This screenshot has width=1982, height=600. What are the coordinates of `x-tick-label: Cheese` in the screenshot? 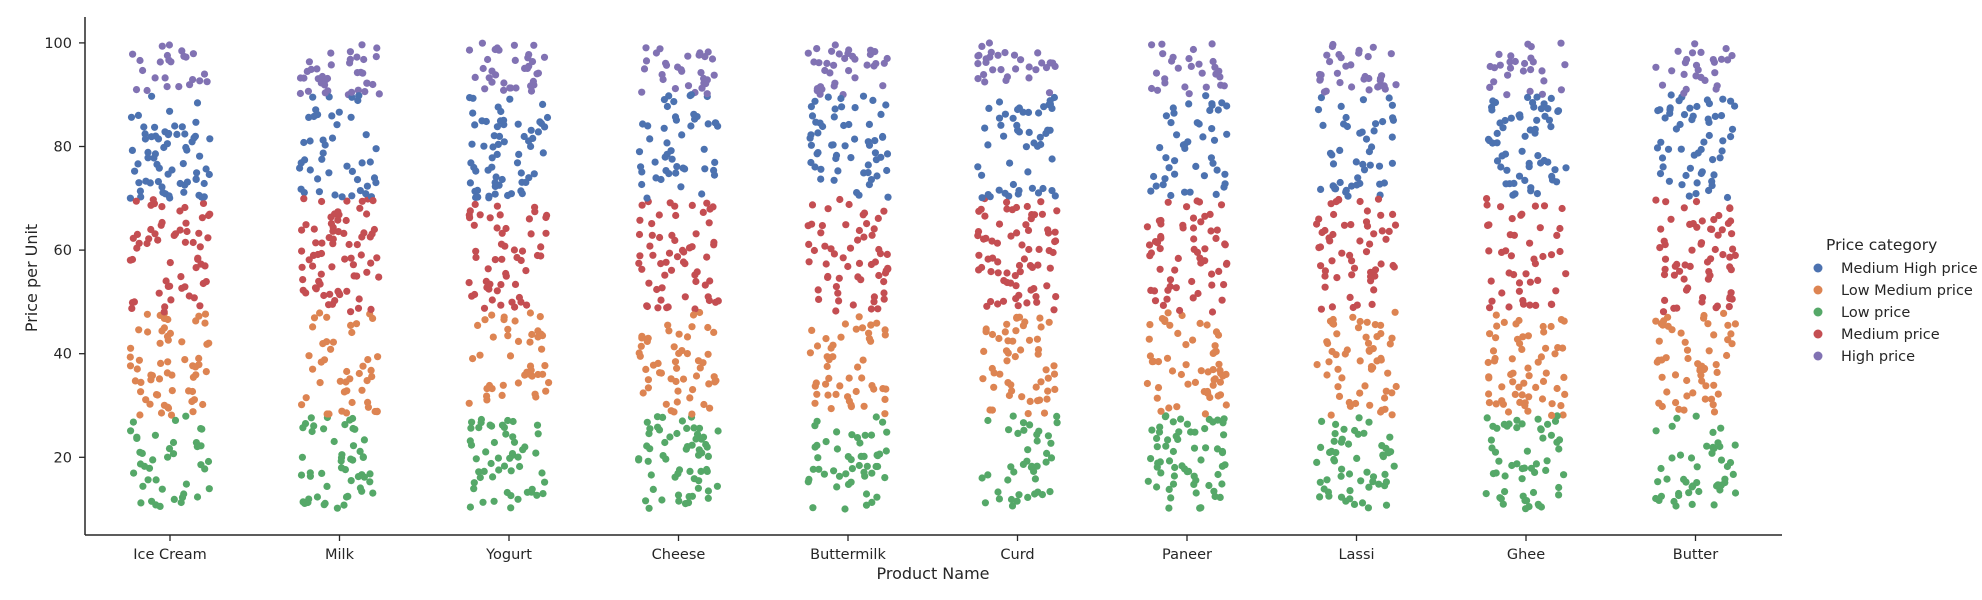 It's located at (679, 555).